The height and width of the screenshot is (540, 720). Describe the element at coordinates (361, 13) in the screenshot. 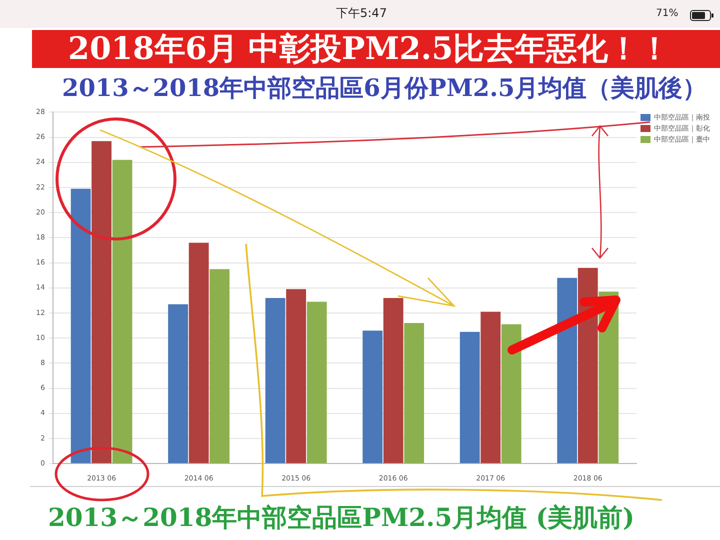

I see `text: 下午5:47` at that location.